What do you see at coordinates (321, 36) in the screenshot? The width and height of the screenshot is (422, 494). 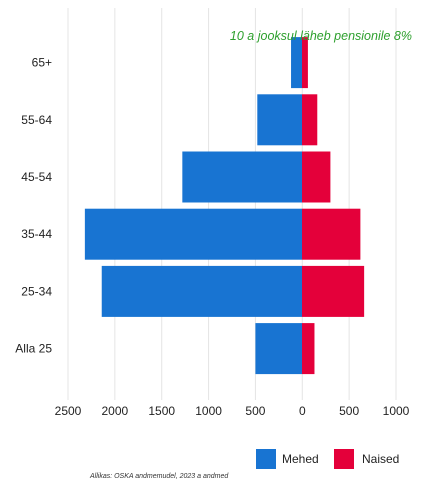 I see `retirement-annotation: 10 a jooksul läheb pensionile 8%` at bounding box center [321, 36].